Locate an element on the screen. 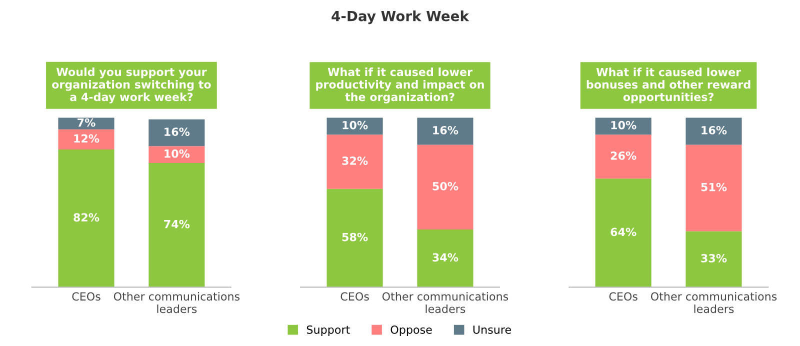  data-label: 58% is located at coordinates (355, 237).